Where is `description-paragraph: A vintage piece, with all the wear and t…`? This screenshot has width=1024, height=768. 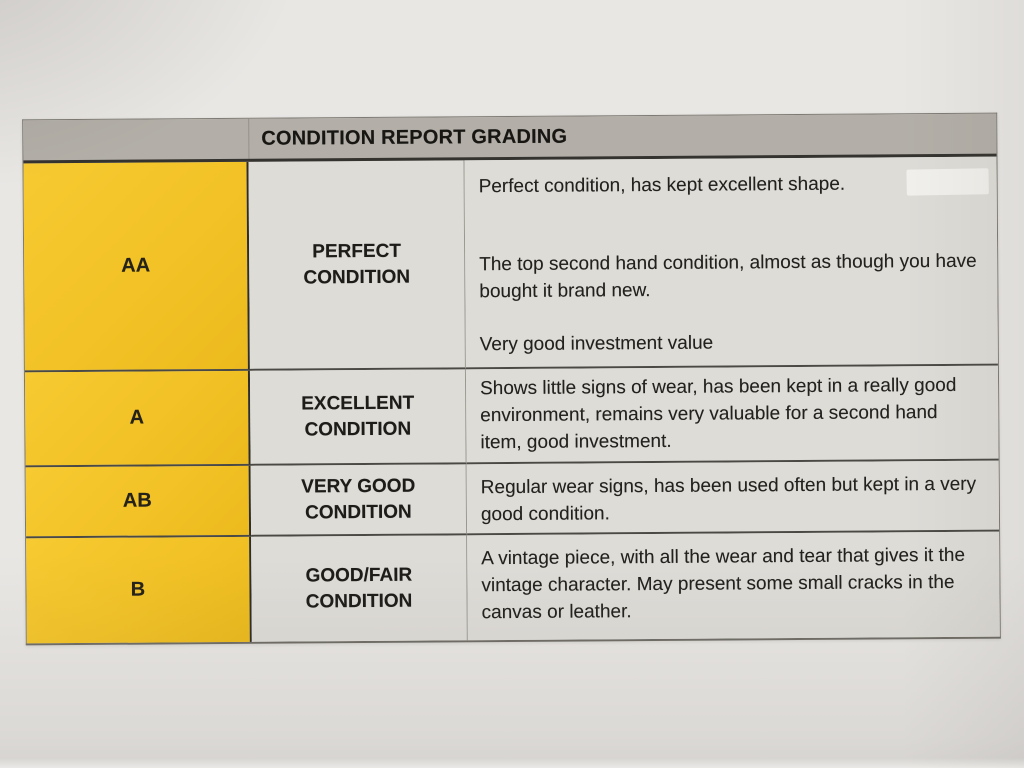
description-paragraph: A vintage piece, with all the wear and t… is located at coordinates (723, 584).